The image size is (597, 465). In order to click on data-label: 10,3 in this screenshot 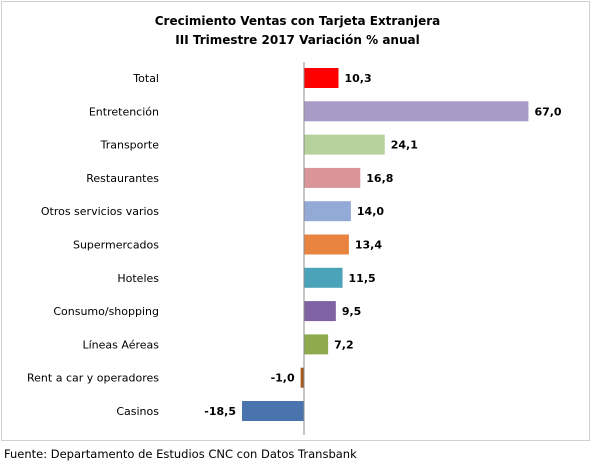, I will do `click(358, 78)`.